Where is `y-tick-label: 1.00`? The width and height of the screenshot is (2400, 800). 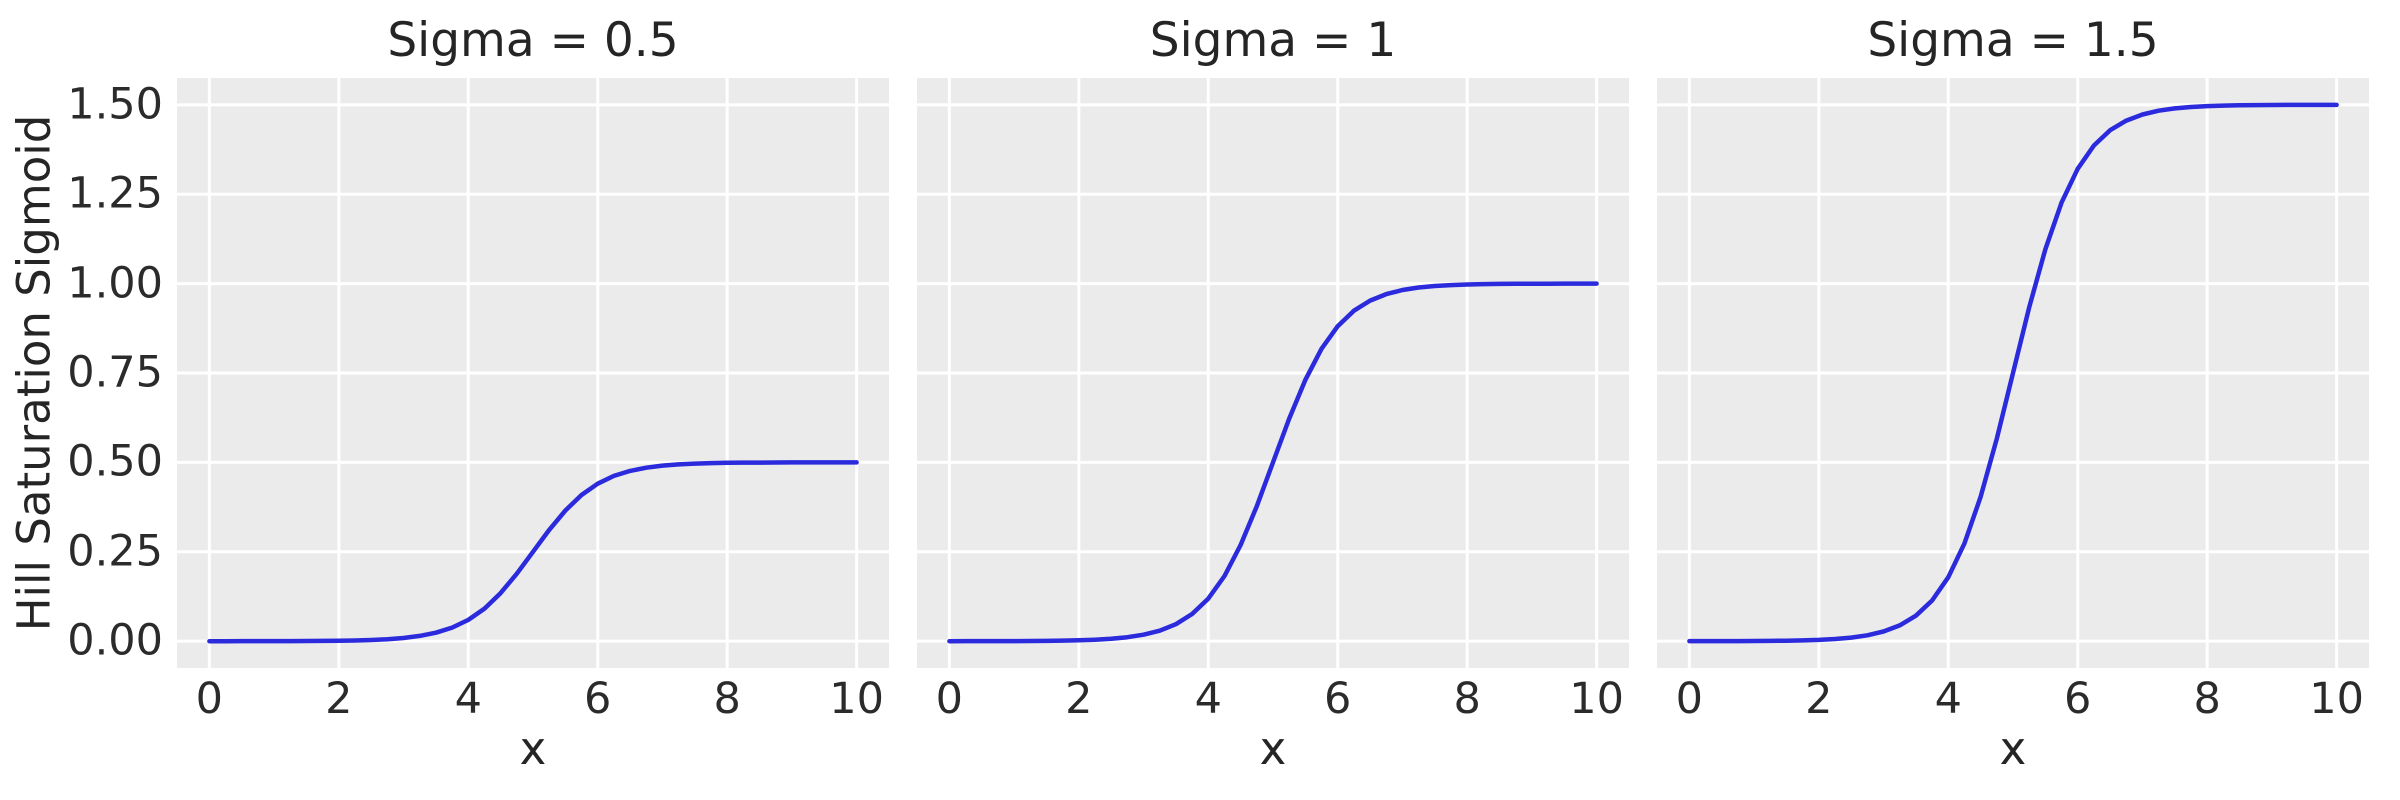
y-tick-label: 1.00 is located at coordinates (115, 283).